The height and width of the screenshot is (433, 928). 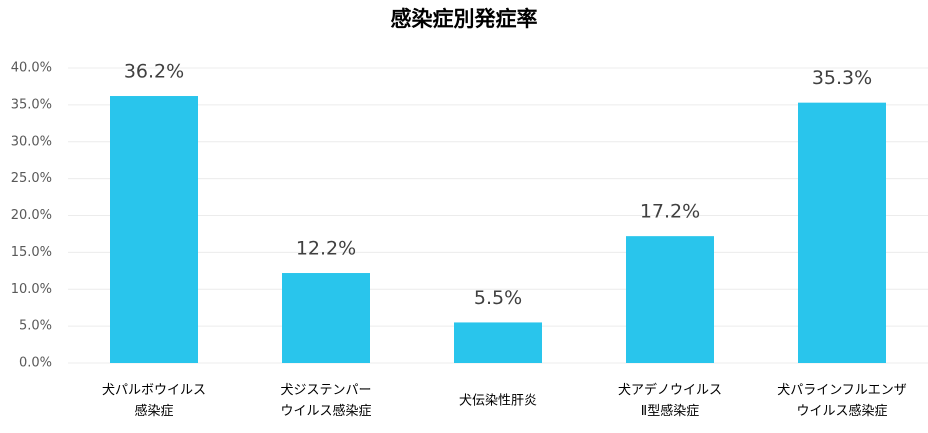 I want to click on y-tick-label: 25.0%, so click(x=31, y=178).